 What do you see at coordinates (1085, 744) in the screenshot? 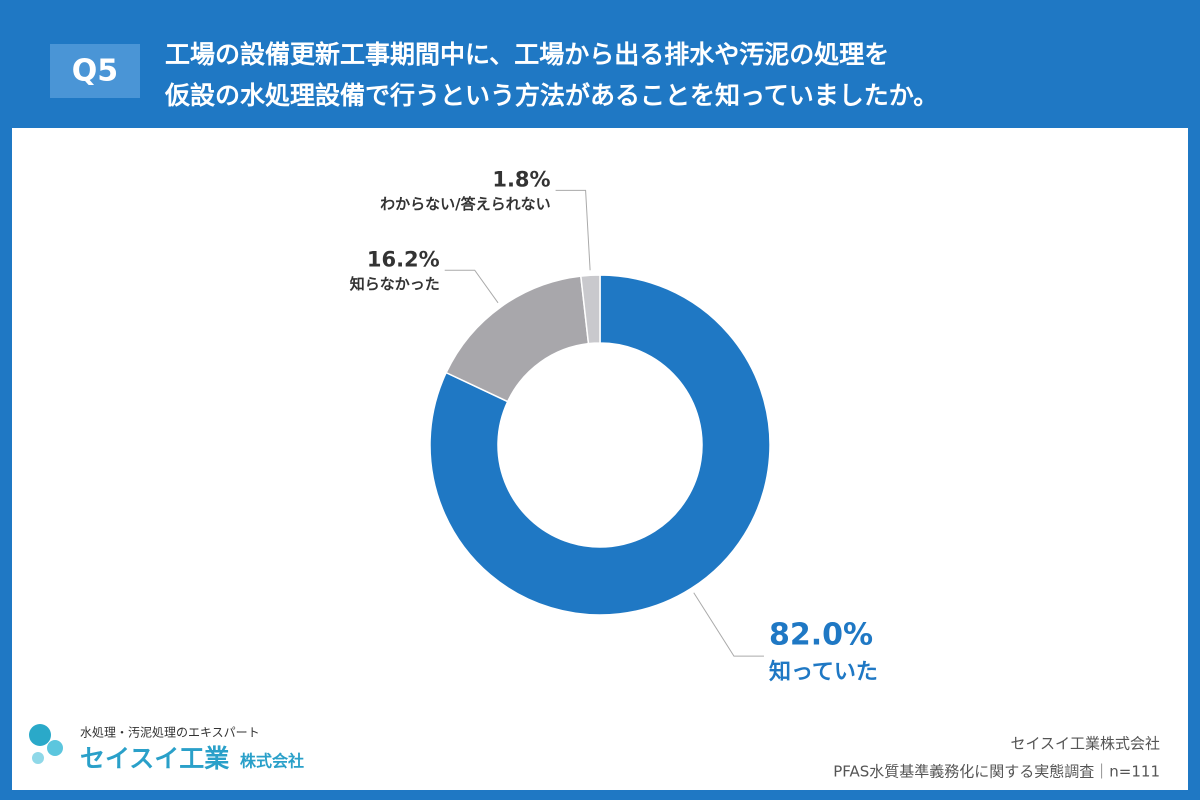
I see `footer-company: セイスイ工業株式会社` at bounding box center [1085, 744].